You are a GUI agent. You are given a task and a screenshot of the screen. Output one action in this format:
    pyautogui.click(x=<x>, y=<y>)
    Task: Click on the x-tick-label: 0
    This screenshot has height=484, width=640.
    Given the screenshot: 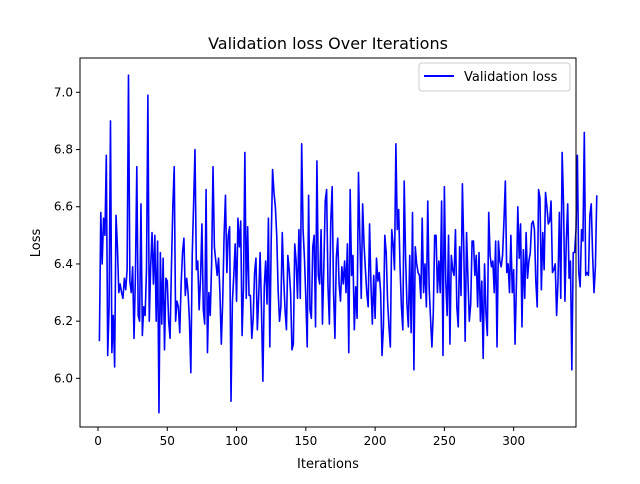 What is the action you would take?
    pyautogui.click(x=98, y=441)
    